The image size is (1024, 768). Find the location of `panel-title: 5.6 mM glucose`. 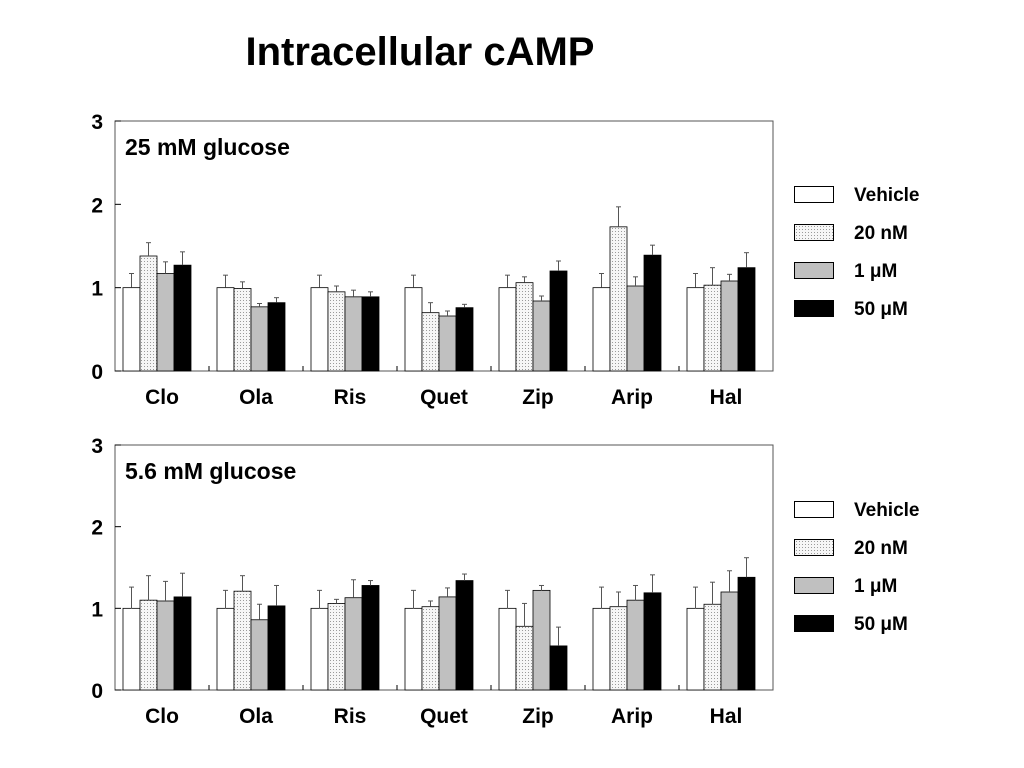

panel-title: 5.6 mM glucose is located at coordinates (210, 471).